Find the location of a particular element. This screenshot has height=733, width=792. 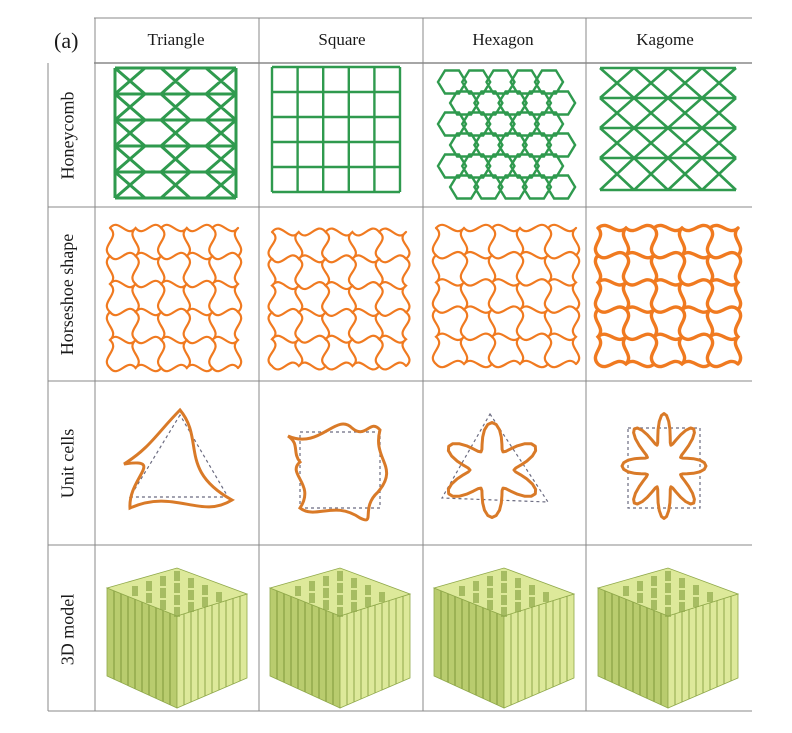

square-unit-curve is located at coordinates (338, 472).